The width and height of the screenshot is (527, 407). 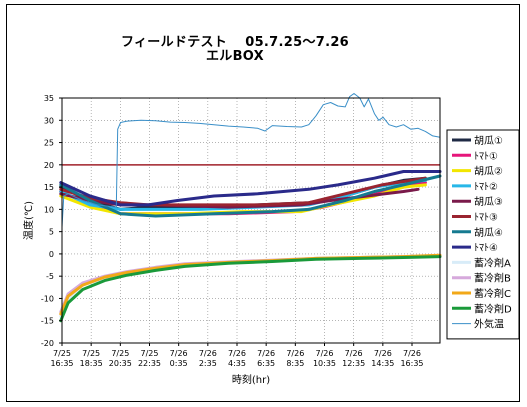 What do you see at coordinates (50, 276) in the screenshot?
I see `y-tick-label: -5` at bounding box center [50, 276].